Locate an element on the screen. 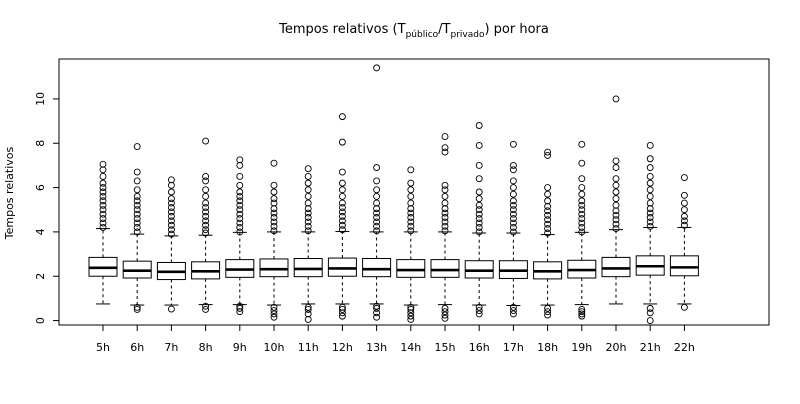 The height and width of the screenshot is (404, 800). chart-title-suffix: ) por hora is located at coordinates (516, 29).